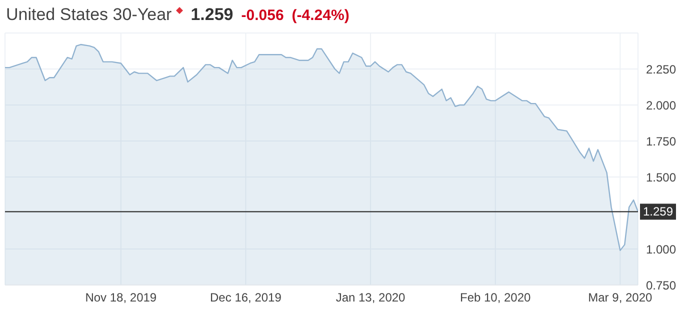 The height and width of the screenshot is (320, 680). Describe the element at coordinates (661, 285) in the screenshot. I see `y-tick-label: 0.750` at that location.